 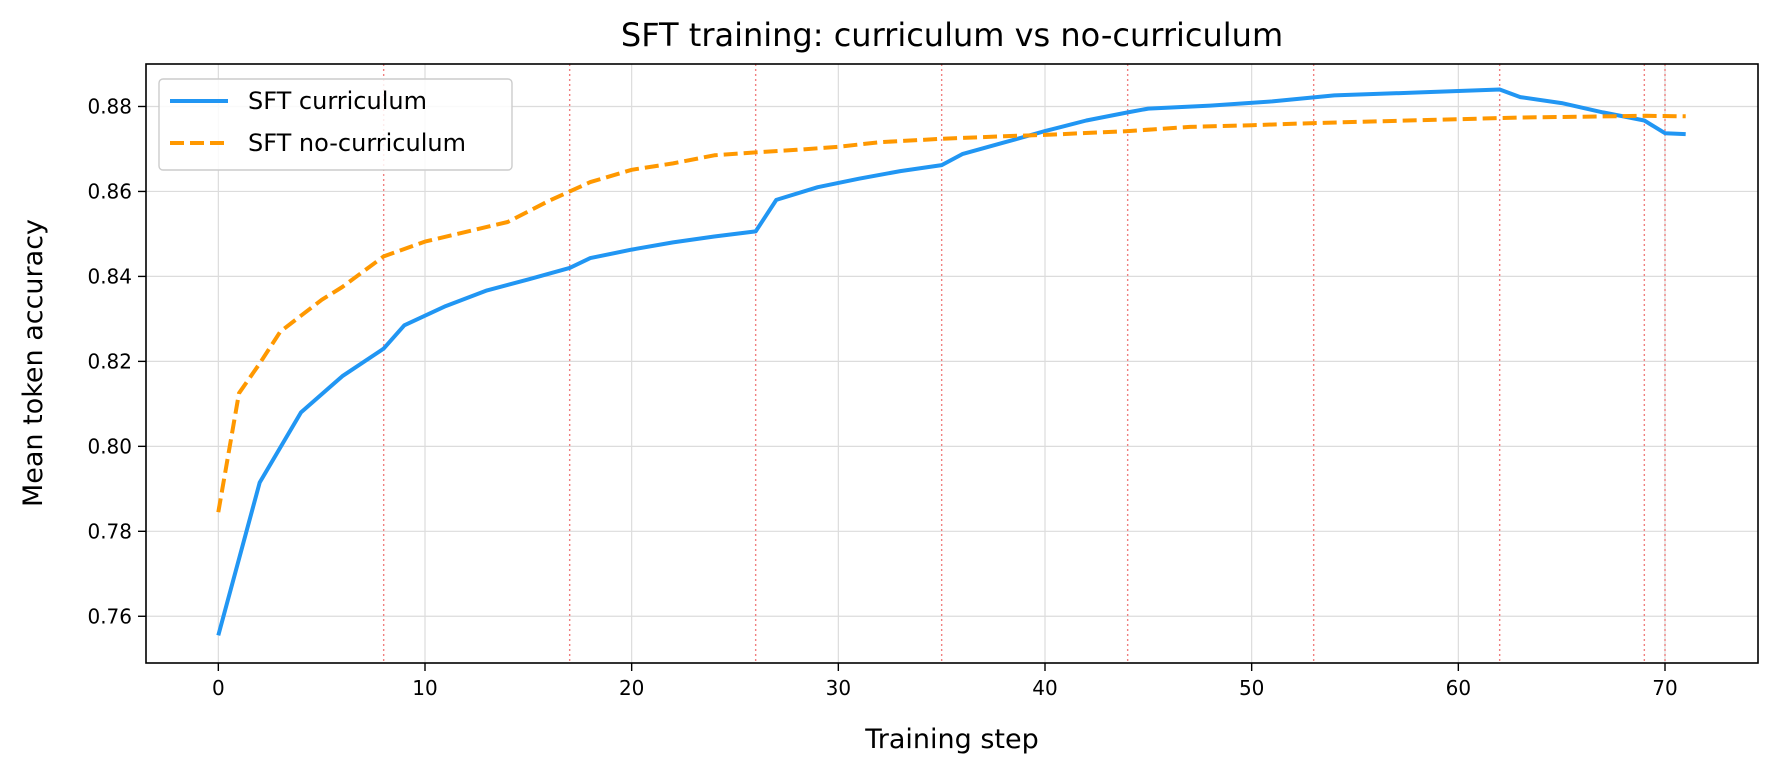 What do you see at coordinates (109, 616) in the screenshot?
I see `y-tick-label: 0.76` at bounding box center [109, 616].